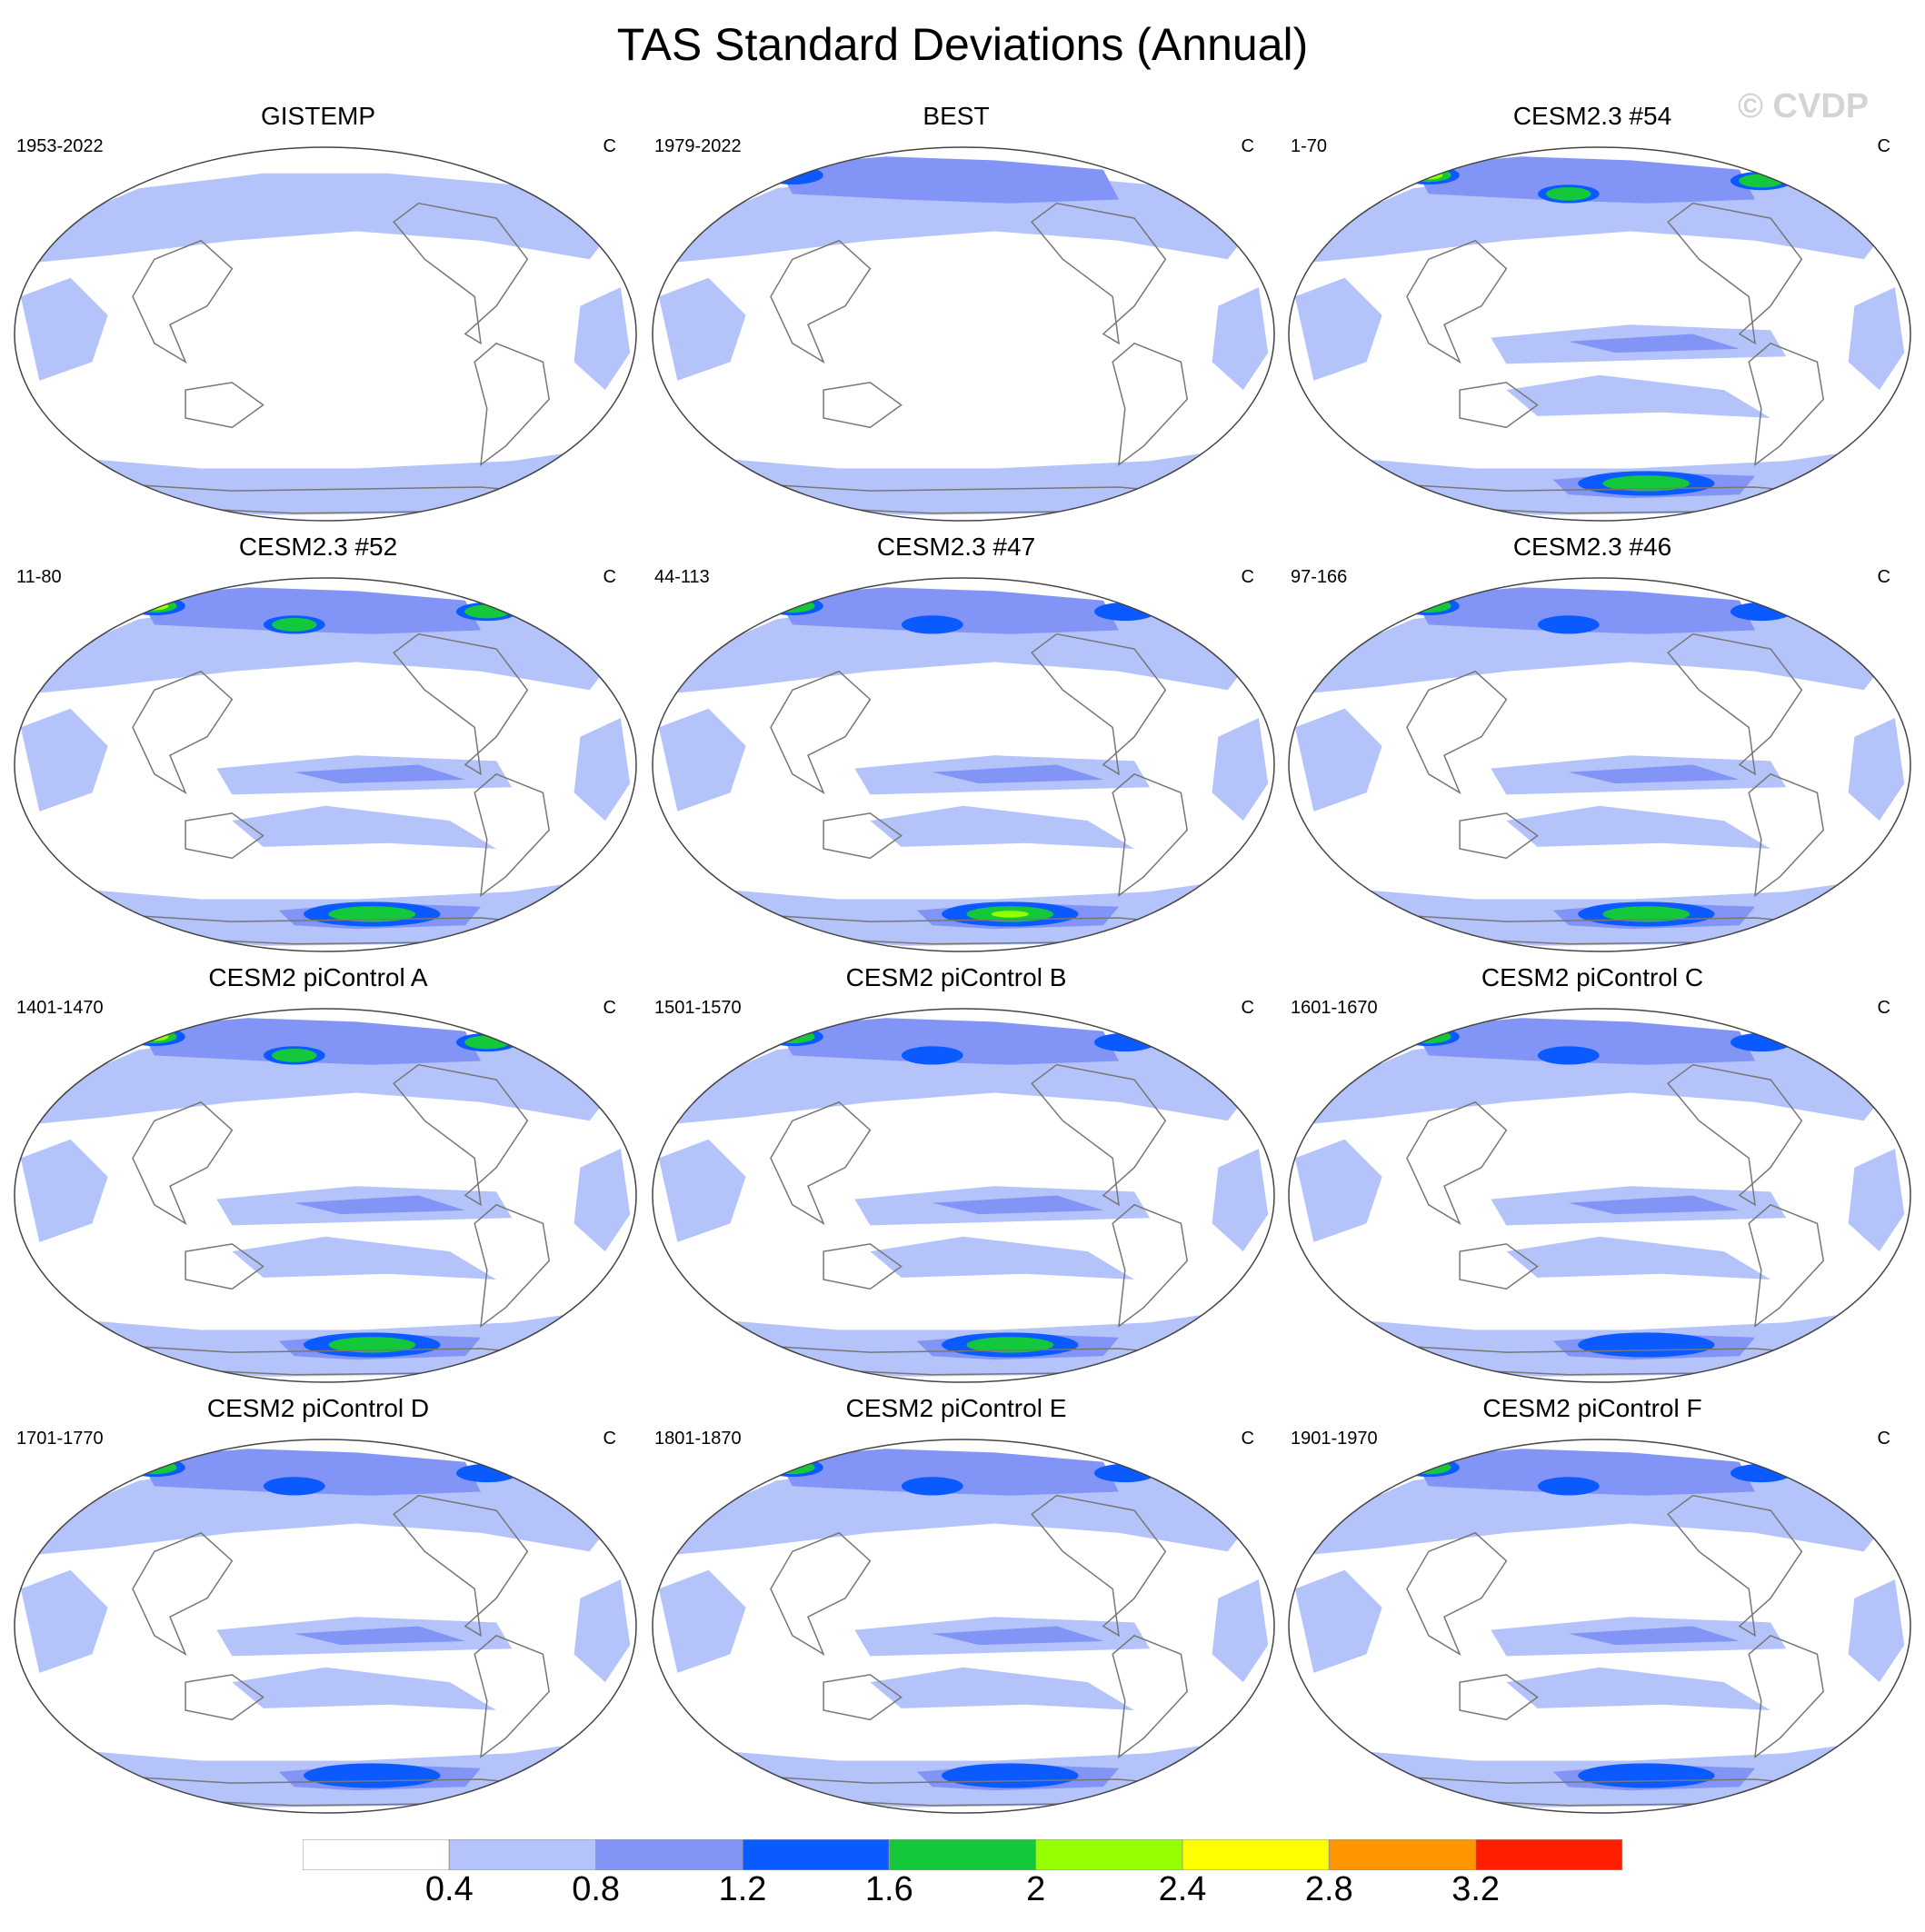 The width and height of the screenshot is (1925, 1932). I want to click on colorbar-tick-label: 1.2, so click(742, 1889).